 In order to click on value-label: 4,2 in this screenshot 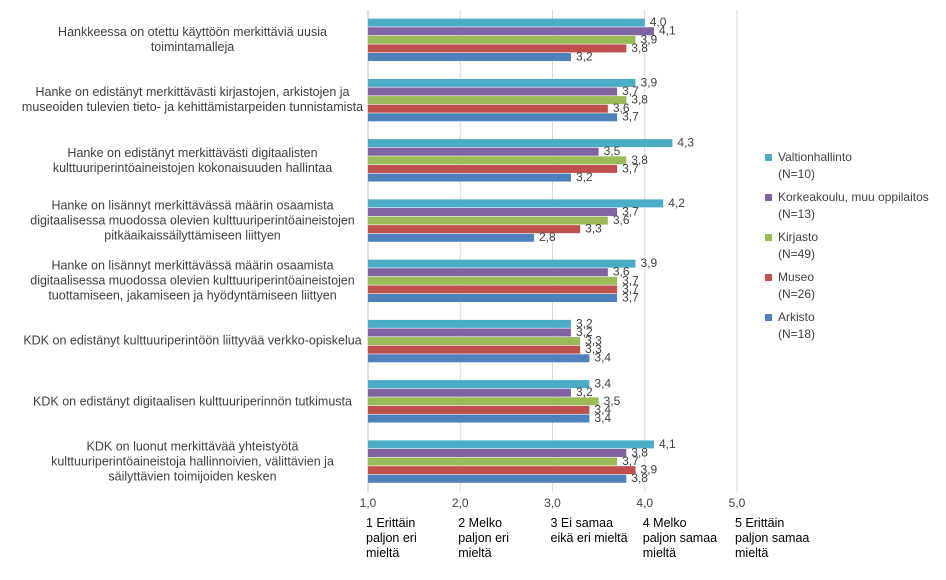, I will do `click(676, 203)`.